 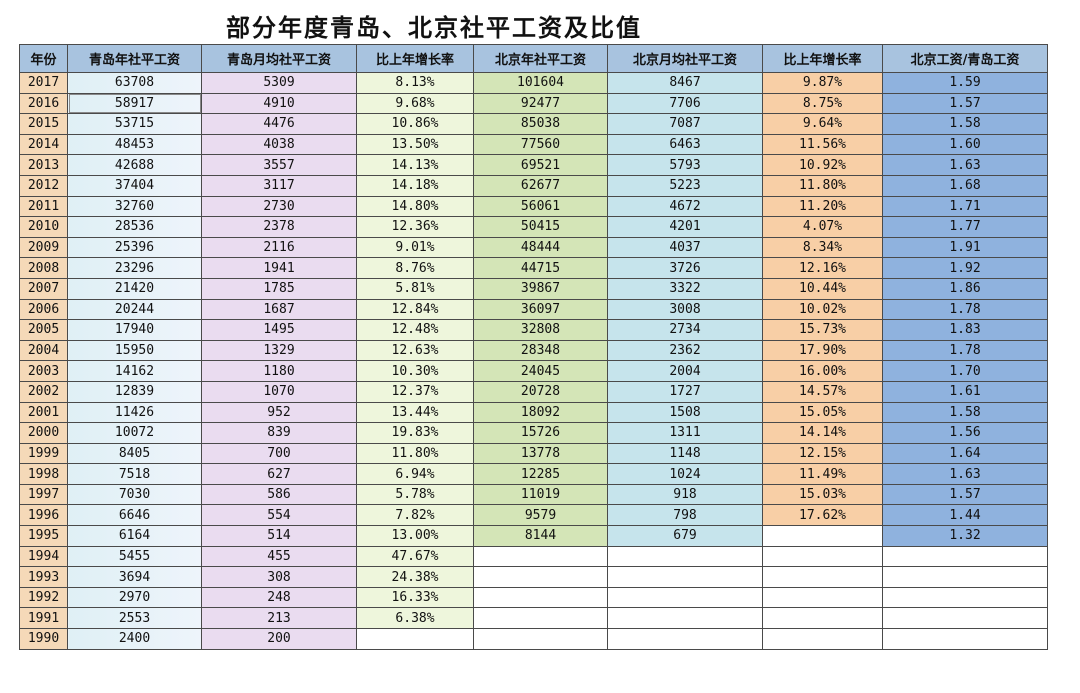 I want to click on qingdao-annual-cell: 7518, so click(x=134, y=474).